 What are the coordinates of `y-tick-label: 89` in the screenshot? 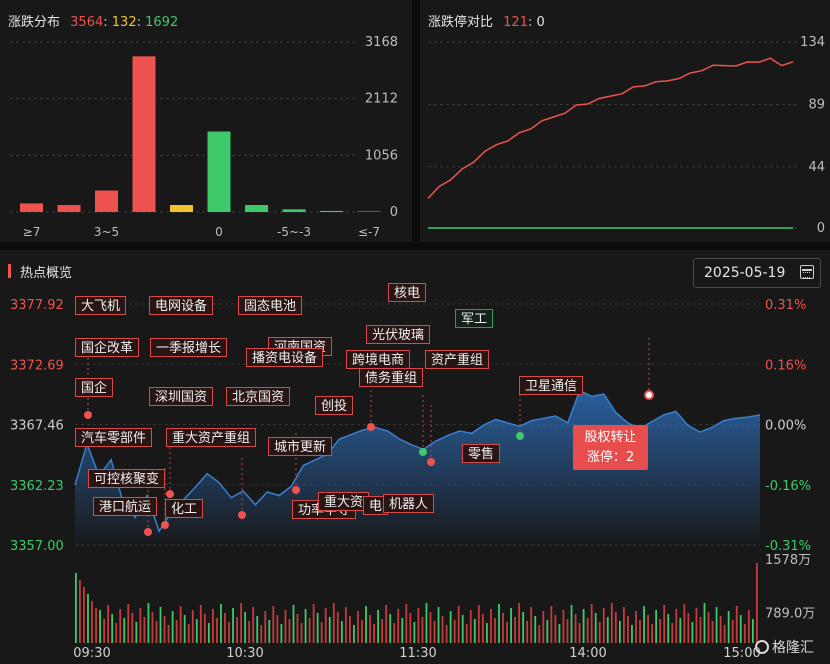 It's located at (816, 104).